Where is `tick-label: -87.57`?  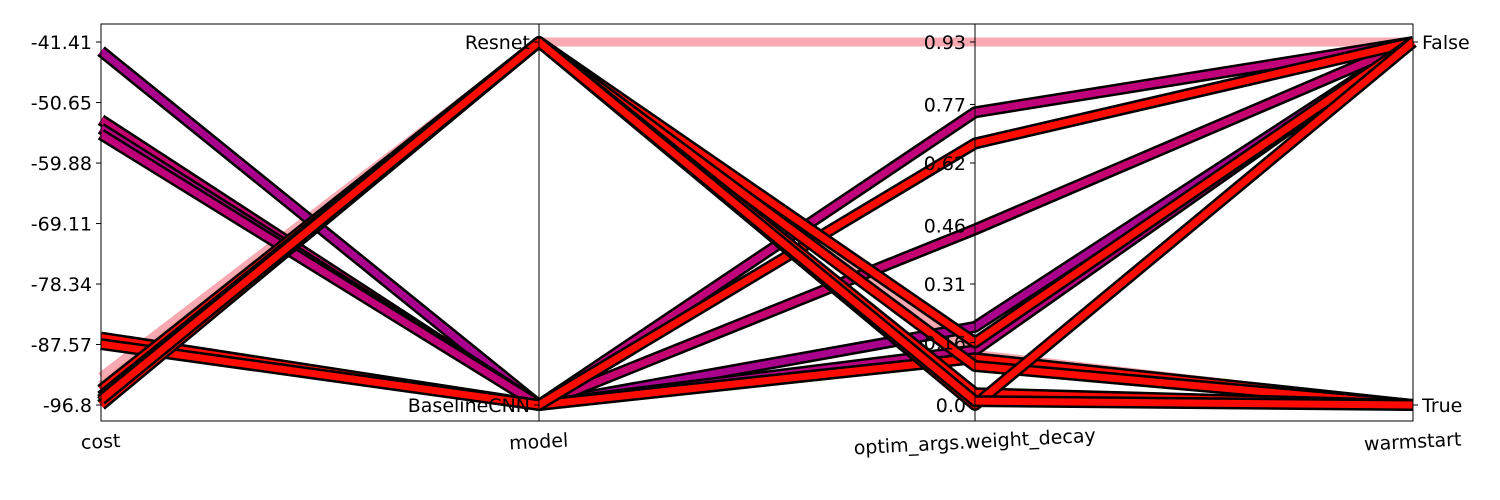 tick-label: -87.57 is located at coordinates (61, 346).